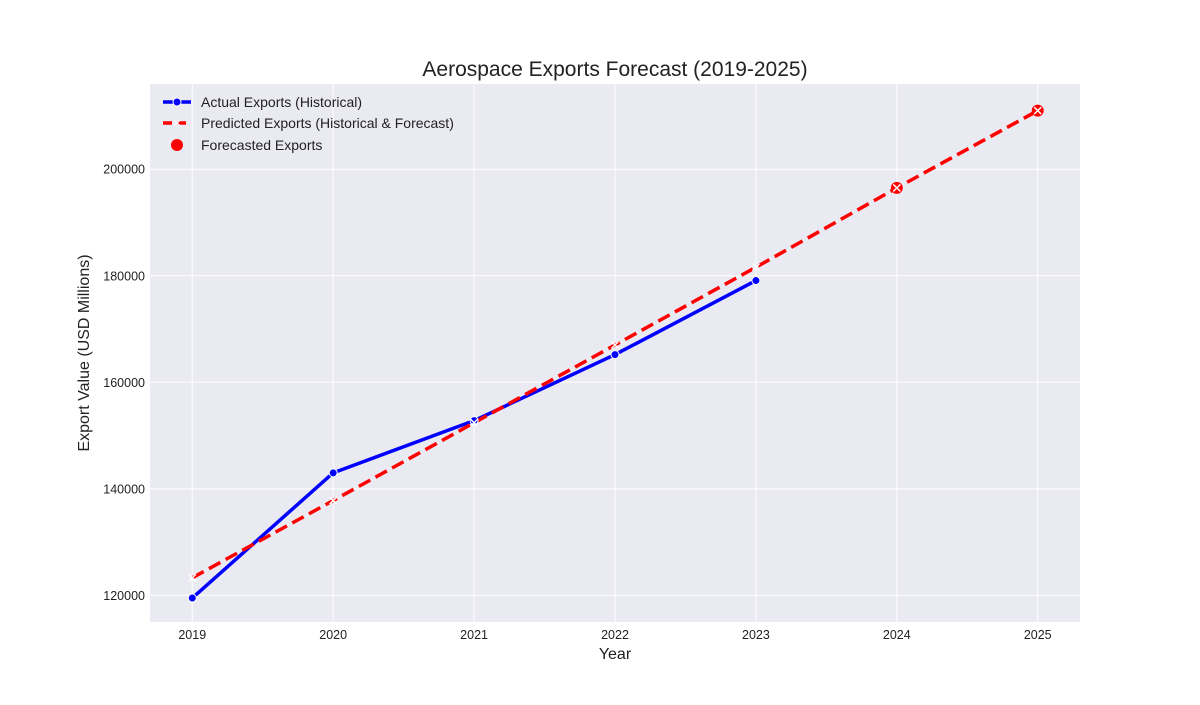 The image size is (1200, 705). Describe the element at coordinates (124, 170) in the screenshot. I see `y-tick-label: 200000` at that location.